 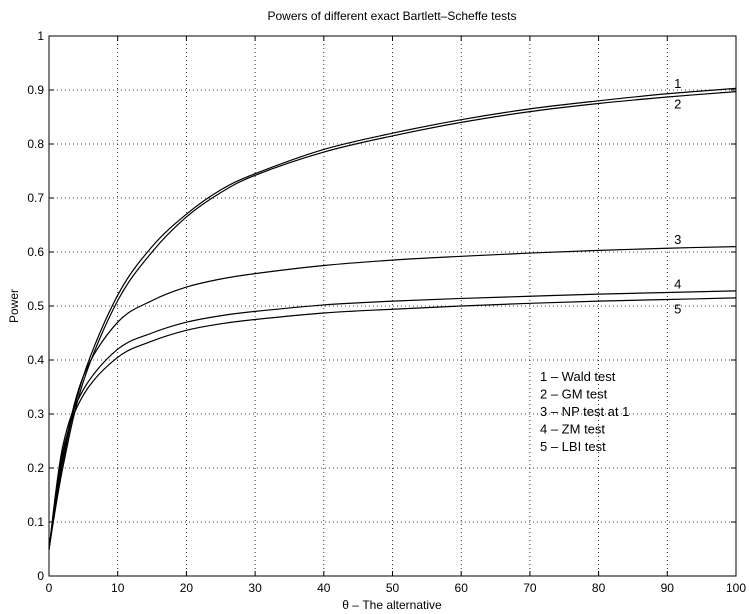 I want to click on curve-label-1: 1, so click(x=677, y=83).